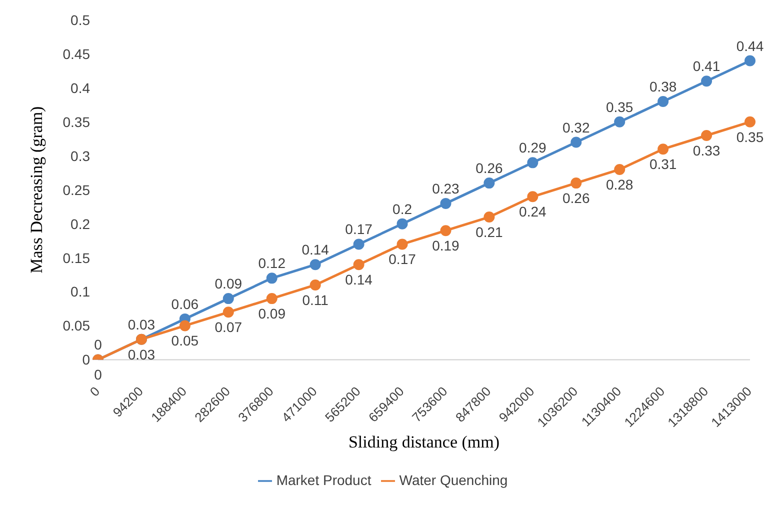 The height and width of the screenshot is (506, 776). Describe the element at coordinates (706, 66) in the screenshot. I see `data-label: 0.41` at that location.